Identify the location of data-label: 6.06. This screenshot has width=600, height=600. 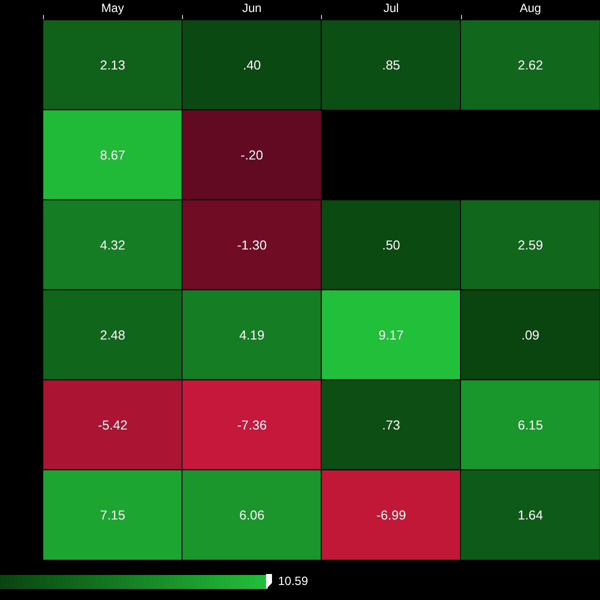
(252, 515).